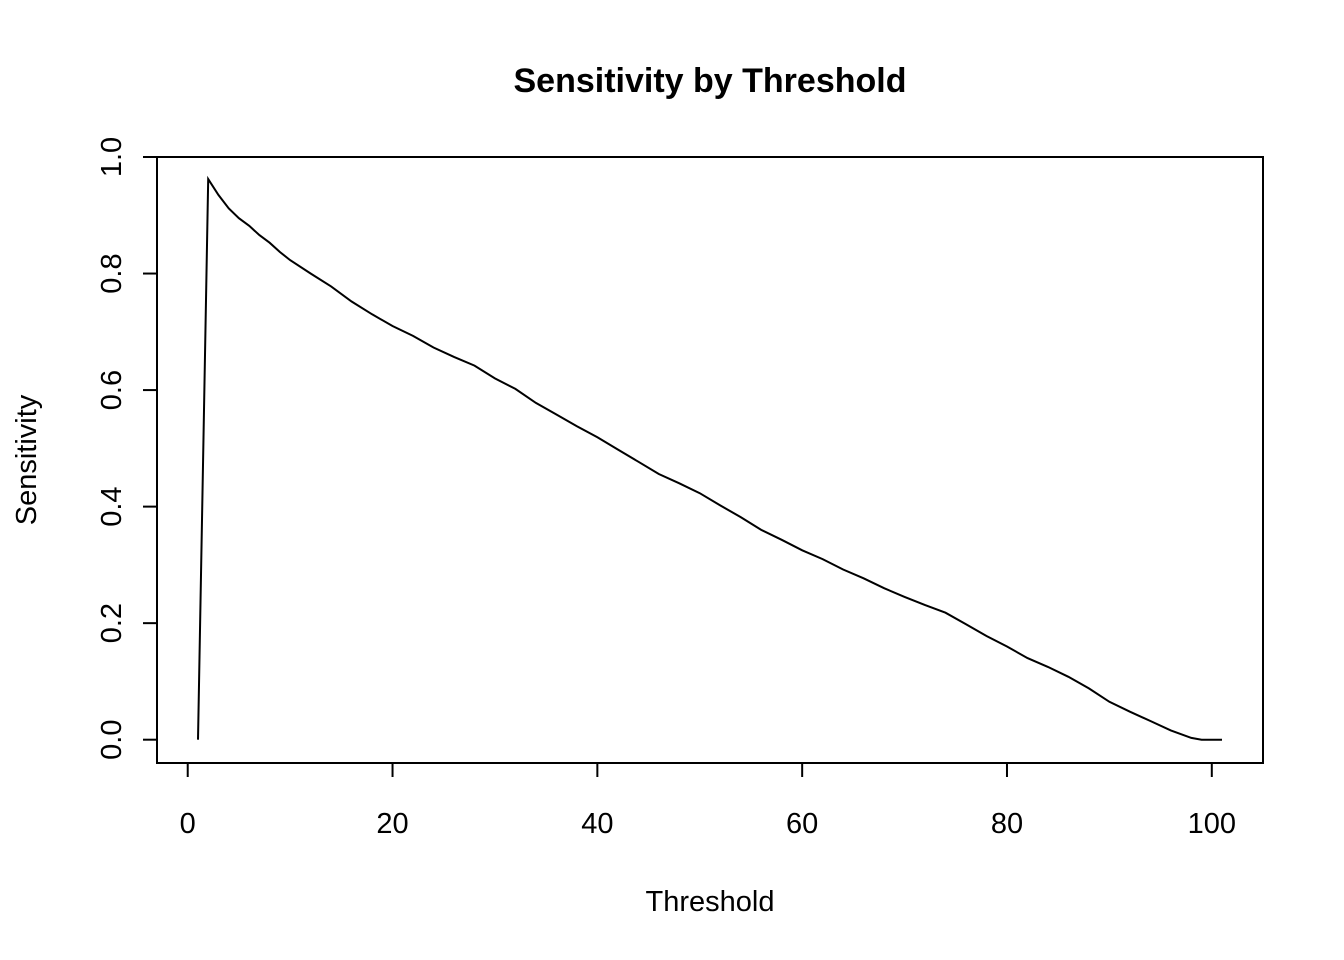  Describe the element at coordinates (597, 824) in the screenshot. I see `x-tick-label: 40` at that location.